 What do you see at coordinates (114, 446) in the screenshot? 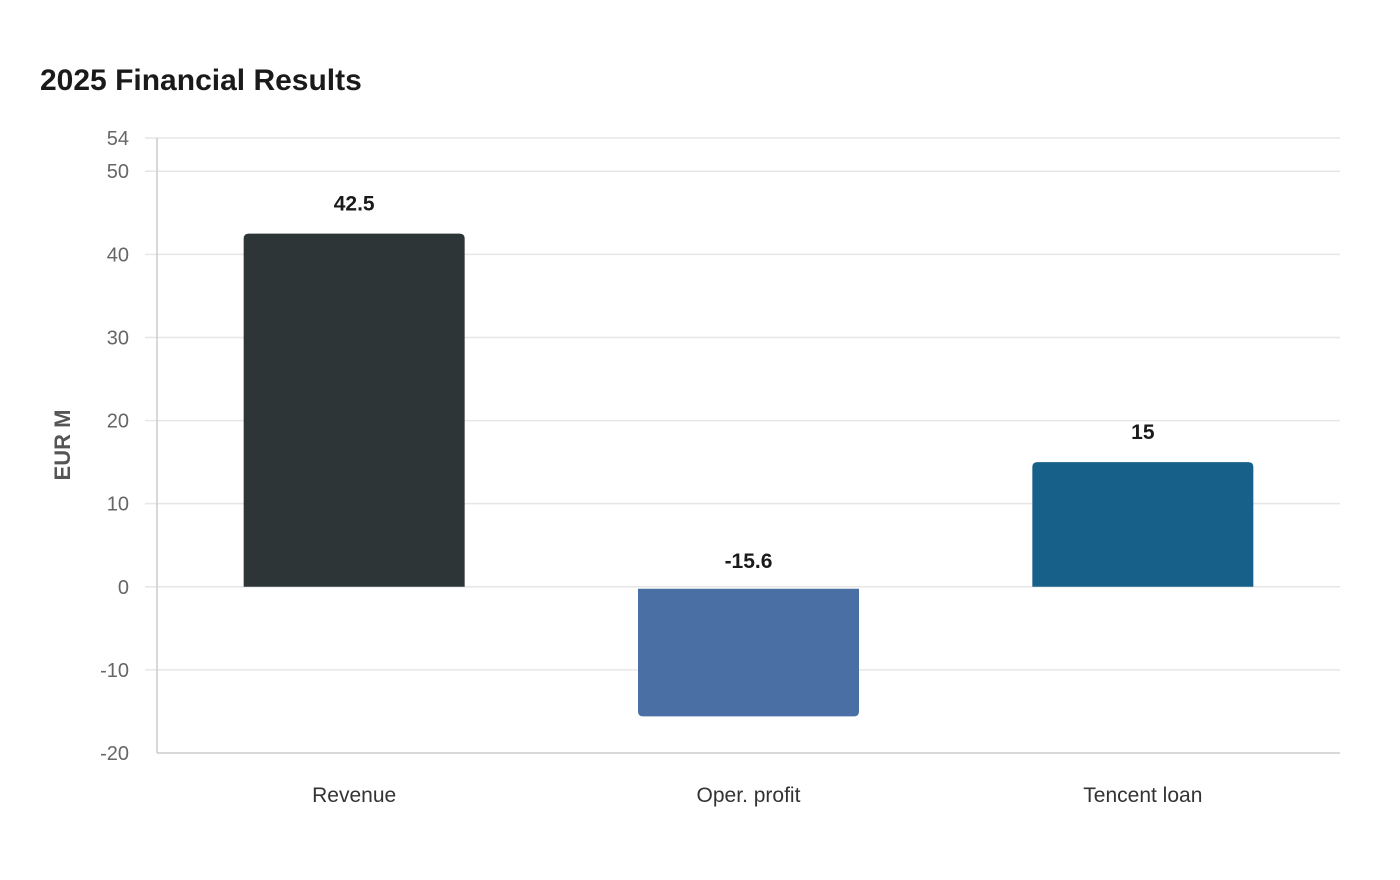
I see `y-axis-ticks: -20 -10 0 10 20 30 40 50 54` at bounding box center [114, 446].